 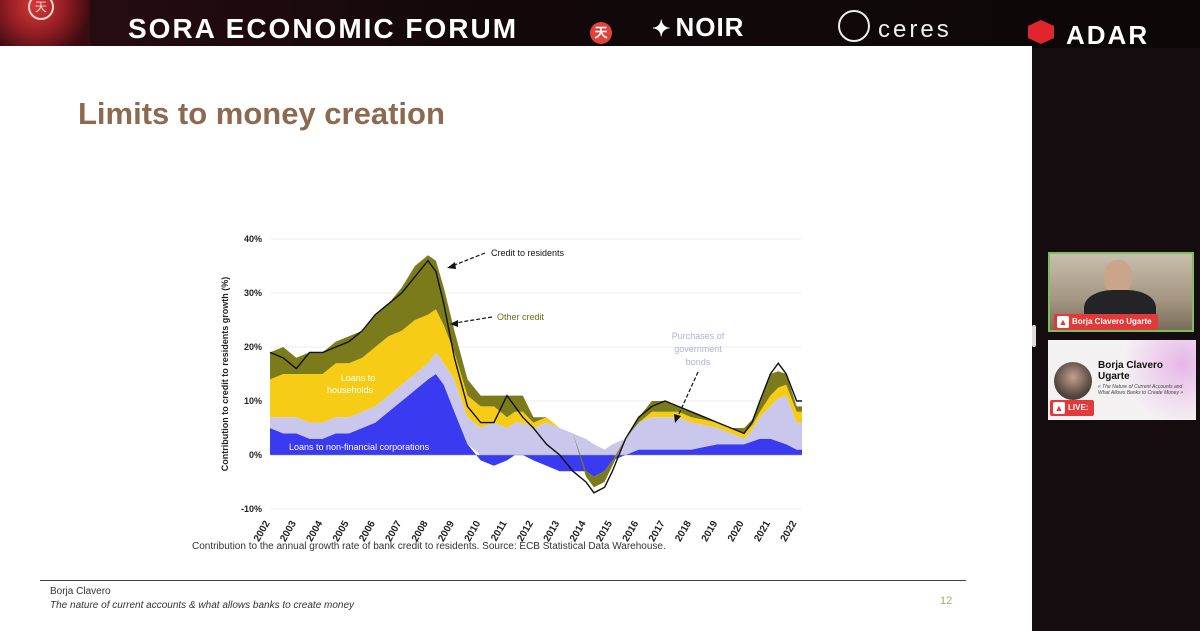 What do you see at coordinates (946, 601) in the screenshot?
I see `page-number: 12` at bounding box center [946, 601].